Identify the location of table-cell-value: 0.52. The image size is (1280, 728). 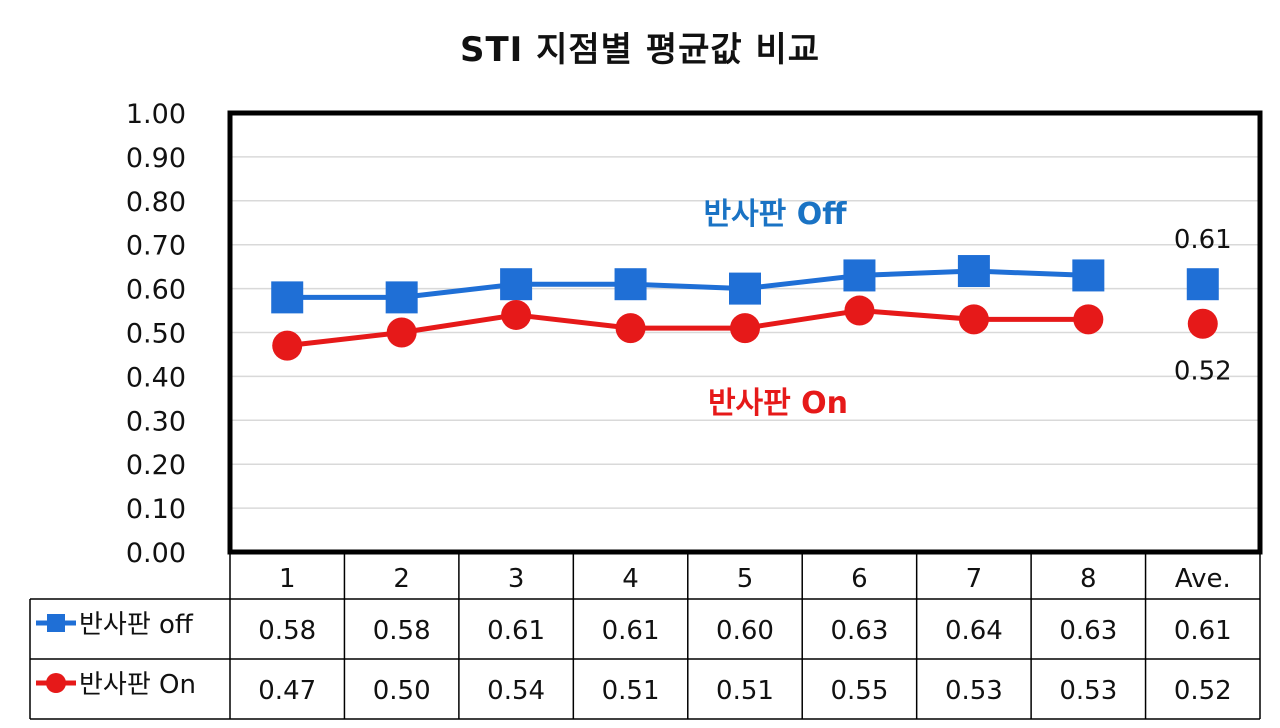
(1203, 691).